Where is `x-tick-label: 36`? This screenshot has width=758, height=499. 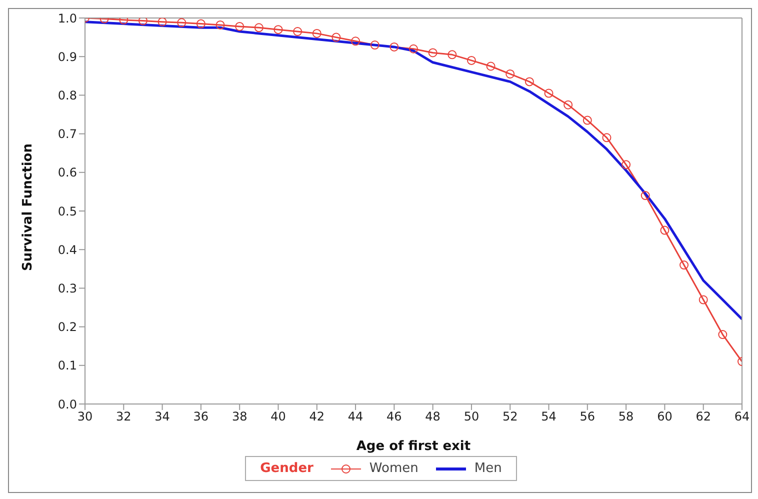
x-tick-label: 36 is located at coordinates (201, 417).